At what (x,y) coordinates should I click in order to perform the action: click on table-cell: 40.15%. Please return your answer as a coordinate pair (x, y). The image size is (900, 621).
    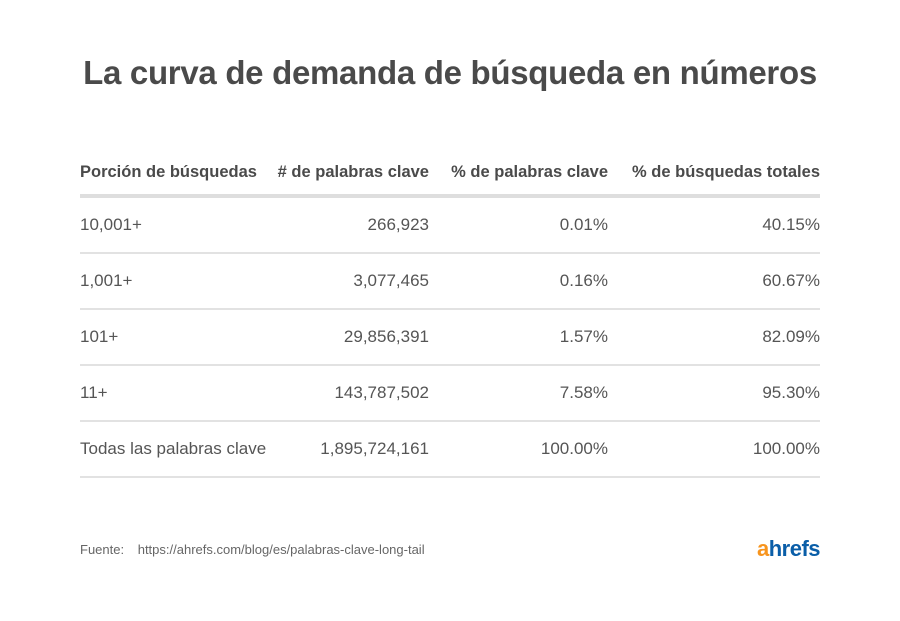
    Looking at the image, I should click on (714, 225).